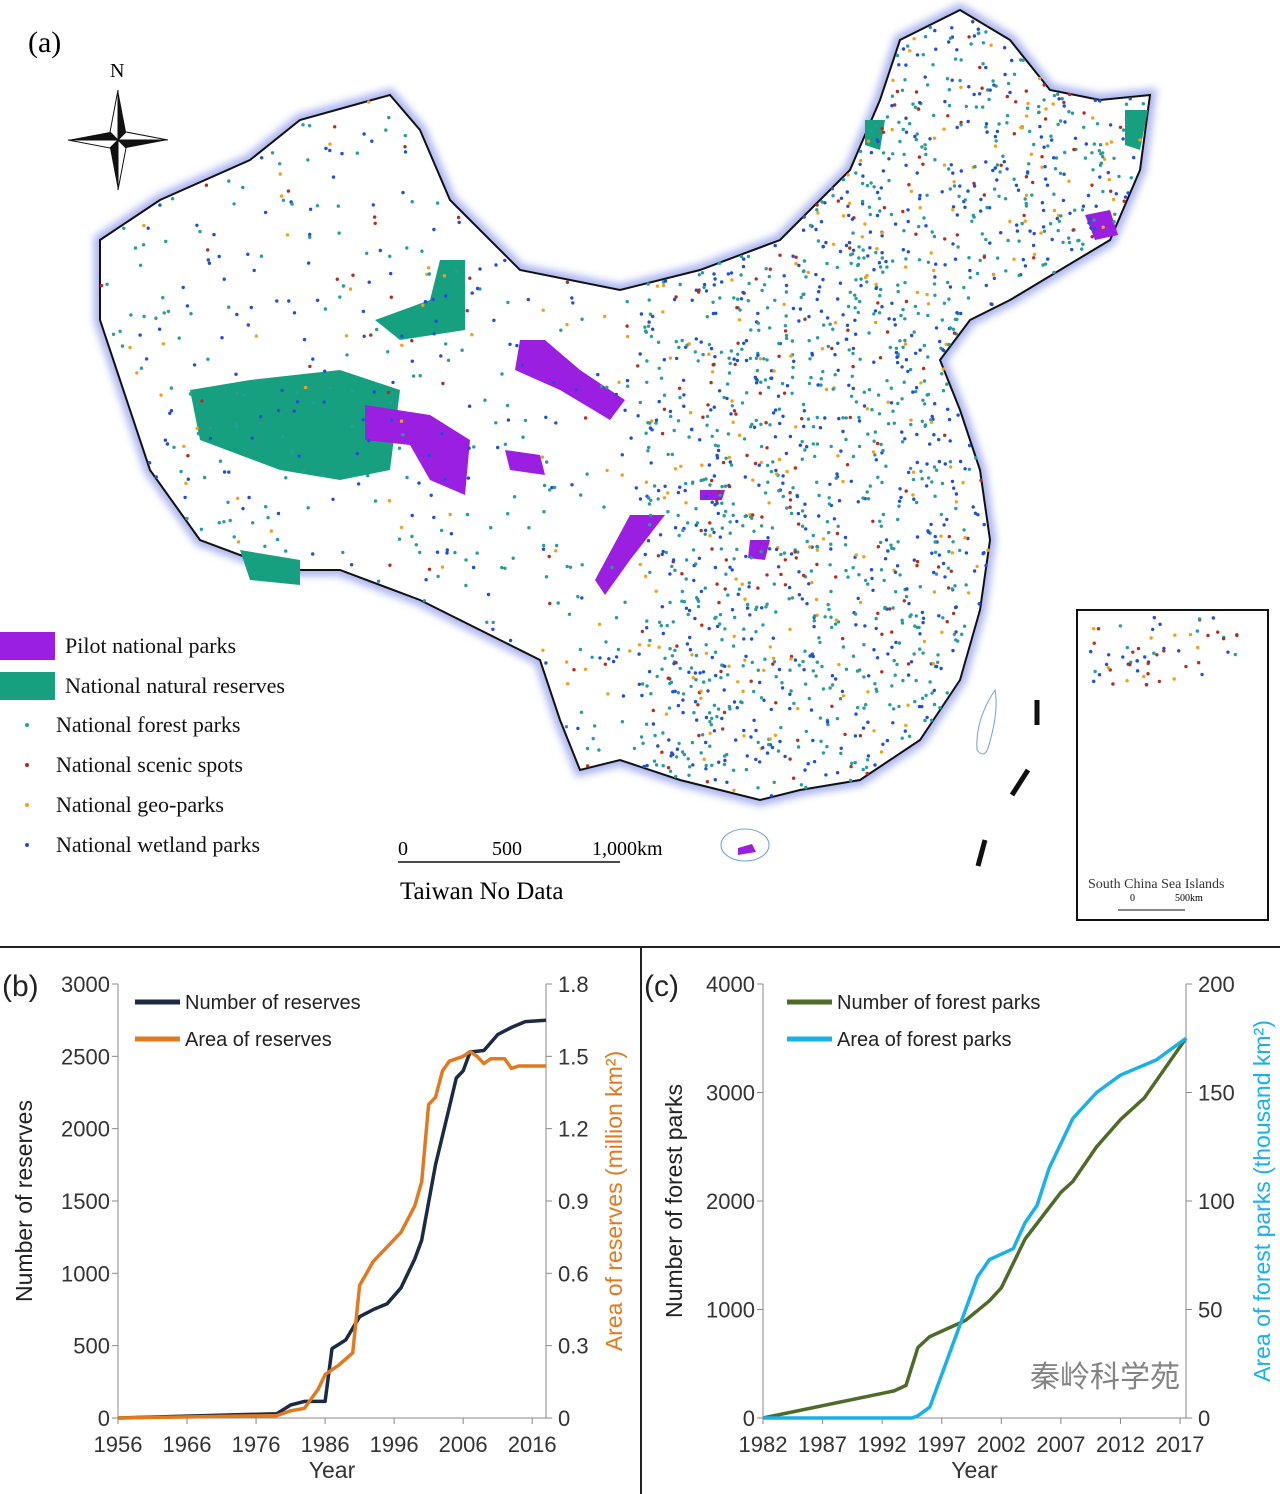 This screenshot has width=1280, height=1494. What do you see at coordinates (273, 1003) in the screenshot?
I see `legend-label: Number of reserves` at bounding box center [273, 1003].